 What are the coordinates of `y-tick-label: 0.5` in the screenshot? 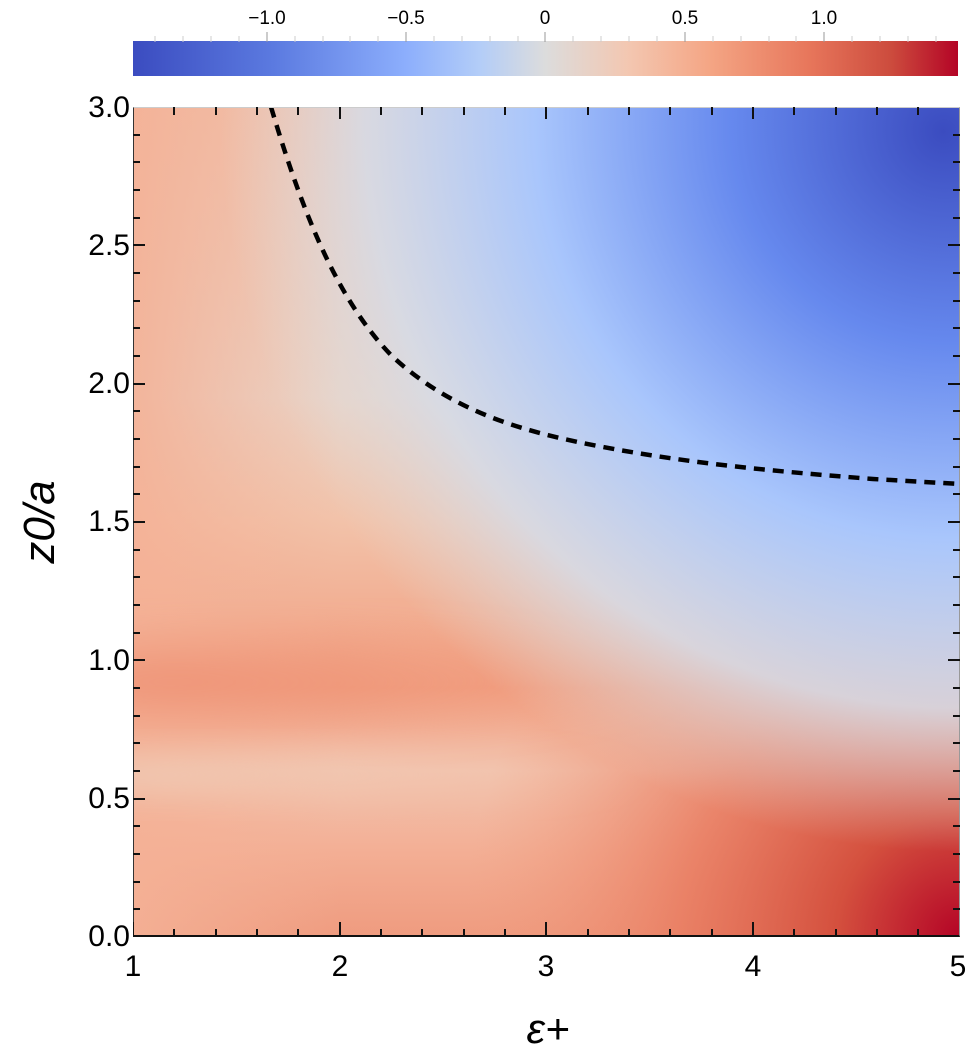 It's located at (109, 798).